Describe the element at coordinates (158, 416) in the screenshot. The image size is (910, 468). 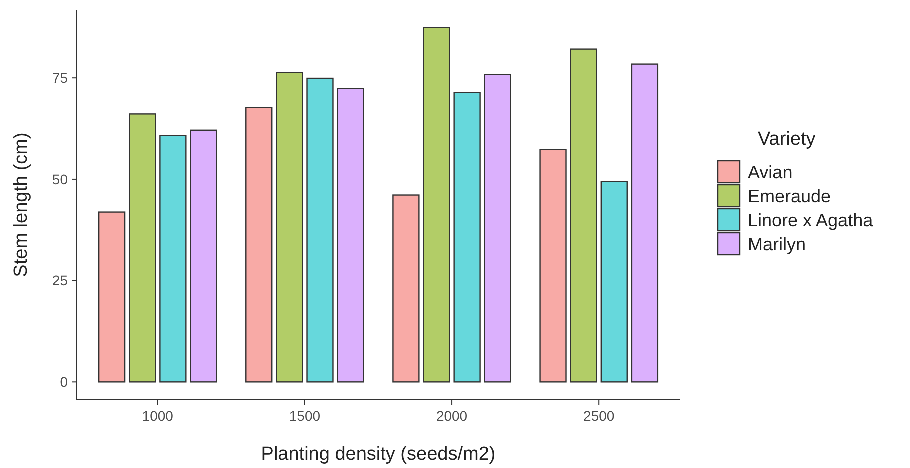
I see `x-tick-label: 1000` at that location.